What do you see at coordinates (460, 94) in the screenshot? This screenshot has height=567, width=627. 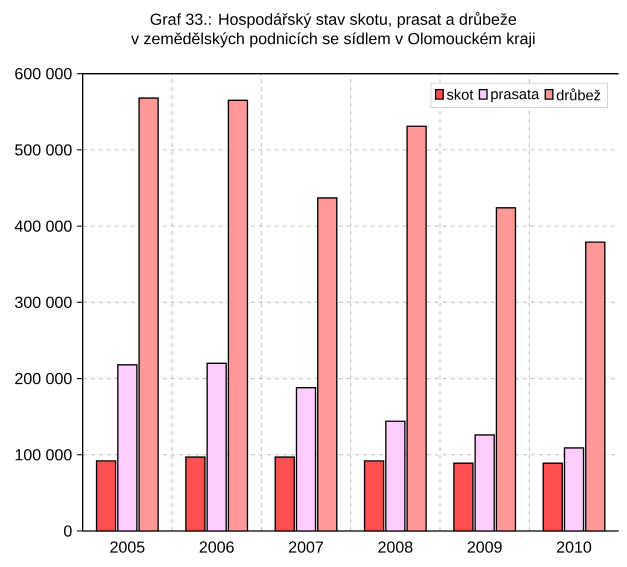 I see `legend-label: skot` at bounding box center [460, 94].